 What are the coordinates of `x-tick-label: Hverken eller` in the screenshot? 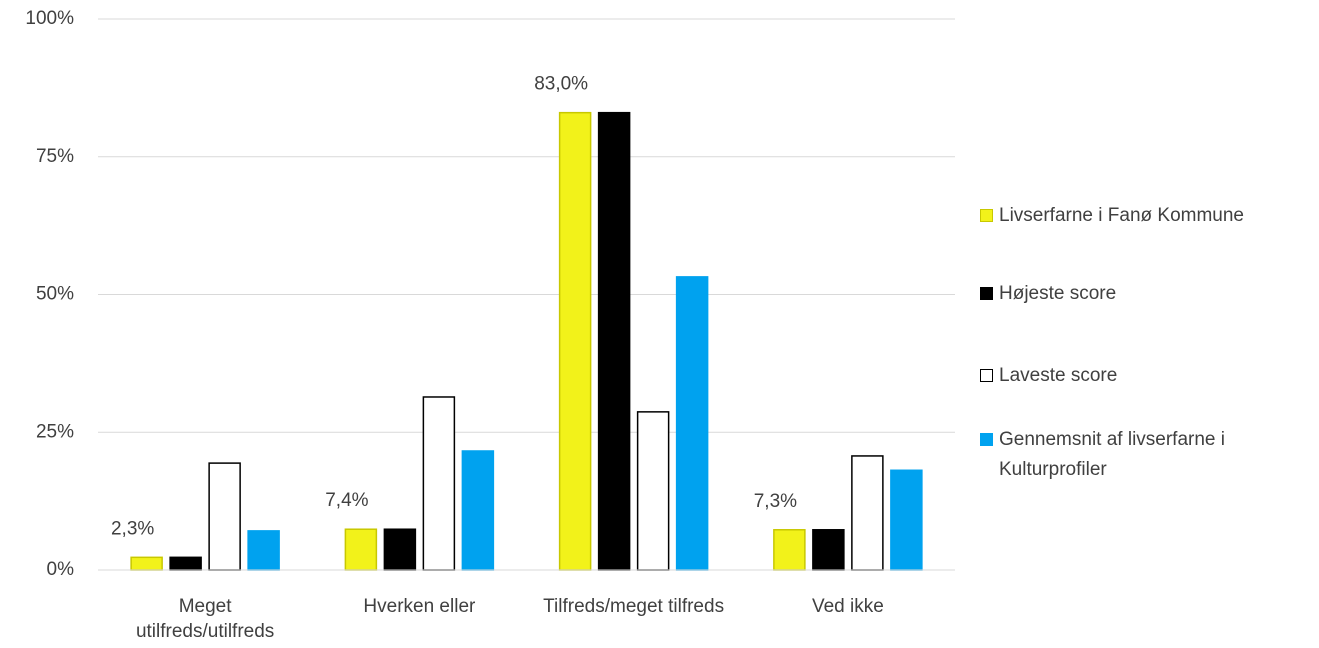 It's located at (419, 606).